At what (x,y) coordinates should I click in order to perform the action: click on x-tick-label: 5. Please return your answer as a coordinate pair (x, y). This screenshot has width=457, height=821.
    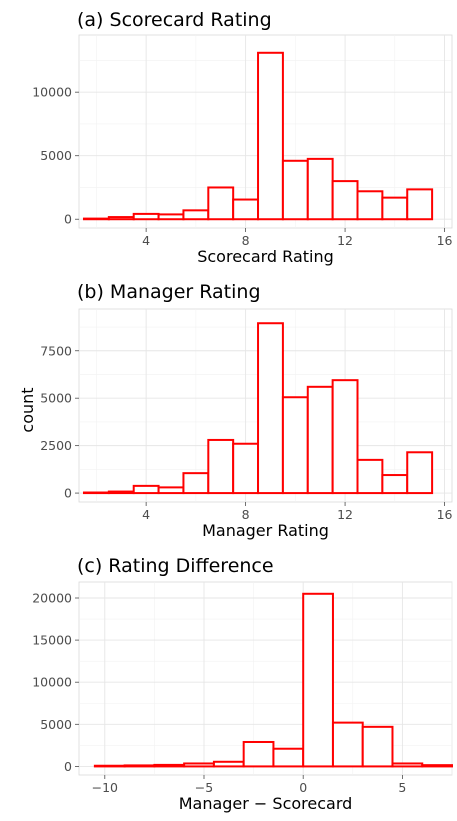
    Looking at the image, I should click on (402, 787).